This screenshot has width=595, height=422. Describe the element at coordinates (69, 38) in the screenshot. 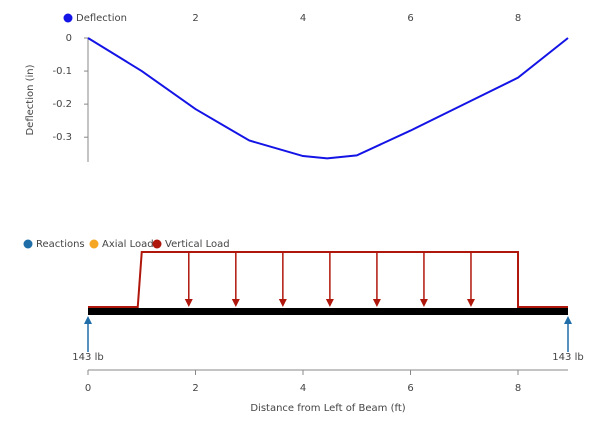

I see `y-tick-label: 0` at that location.